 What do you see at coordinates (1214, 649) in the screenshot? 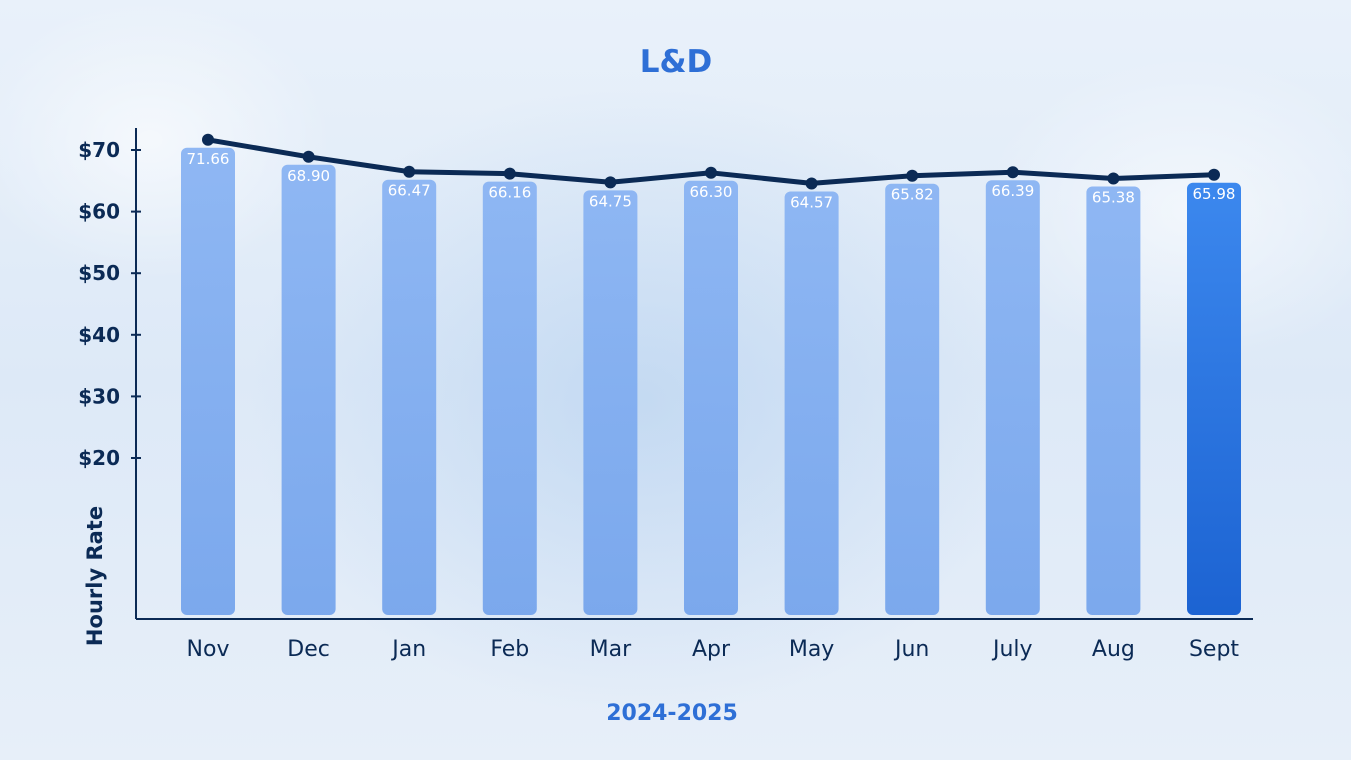
I see `x-tick-label: Sept` at bounding box center [1214, 649].